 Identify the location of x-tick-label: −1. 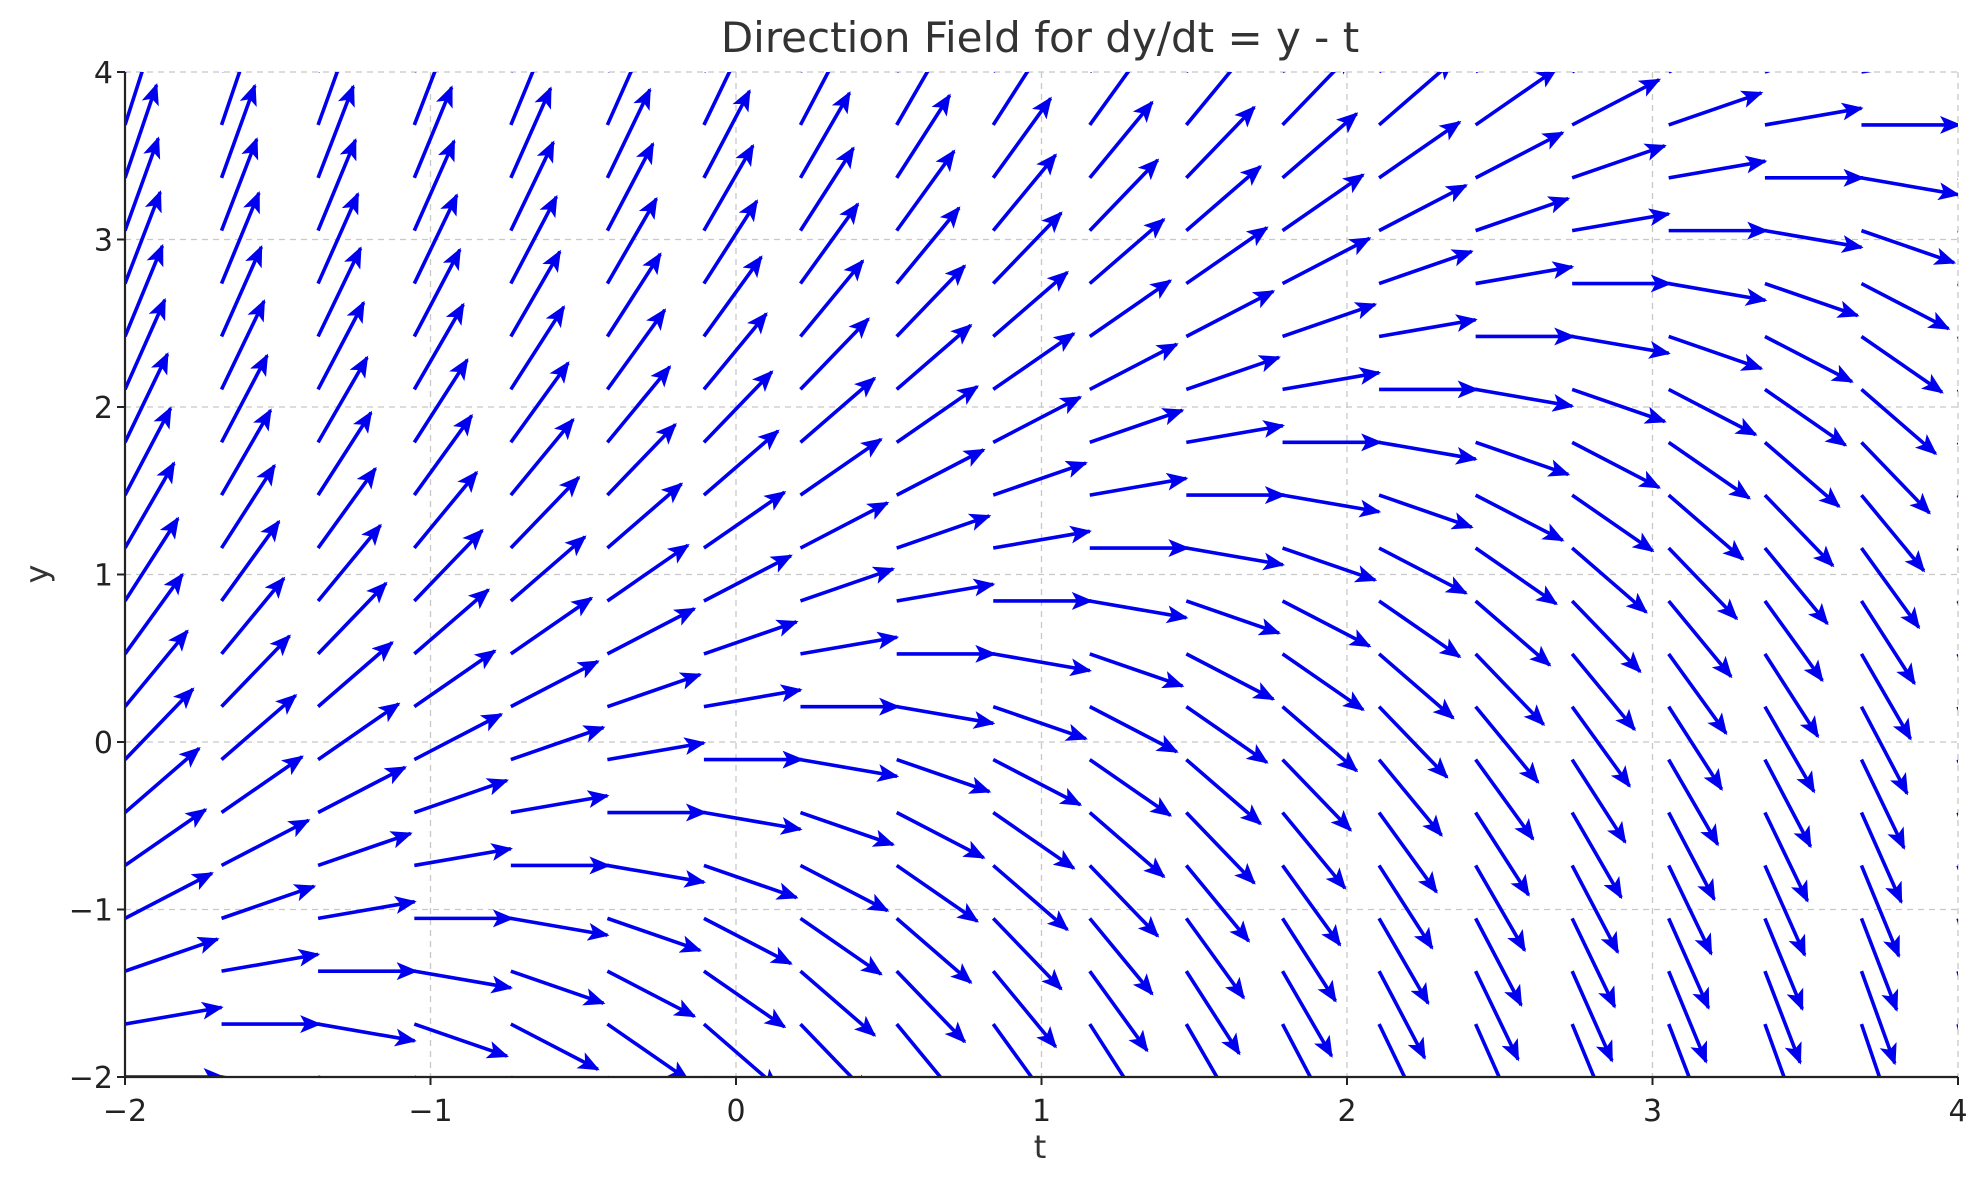
(430, 1111).